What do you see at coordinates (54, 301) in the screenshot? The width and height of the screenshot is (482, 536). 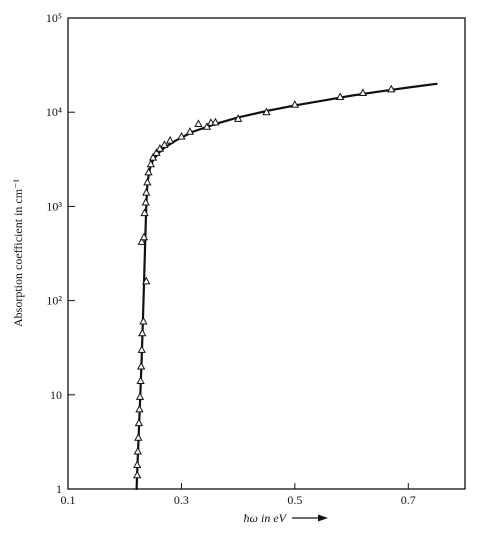 I see `y-tick-label: 10²` at bounding box center [54, 301].